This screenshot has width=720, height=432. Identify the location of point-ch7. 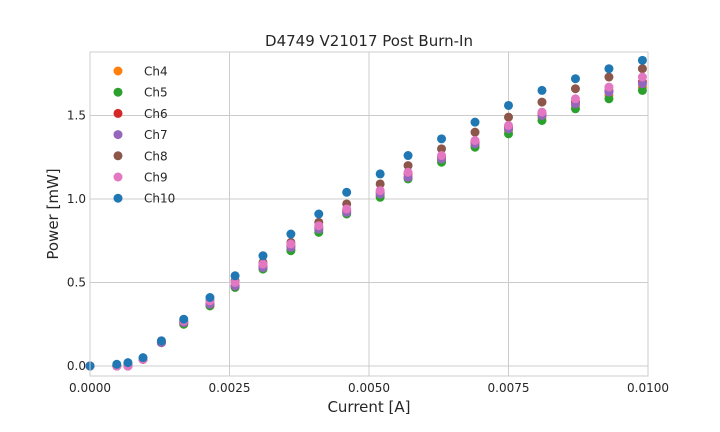
(642, 84).